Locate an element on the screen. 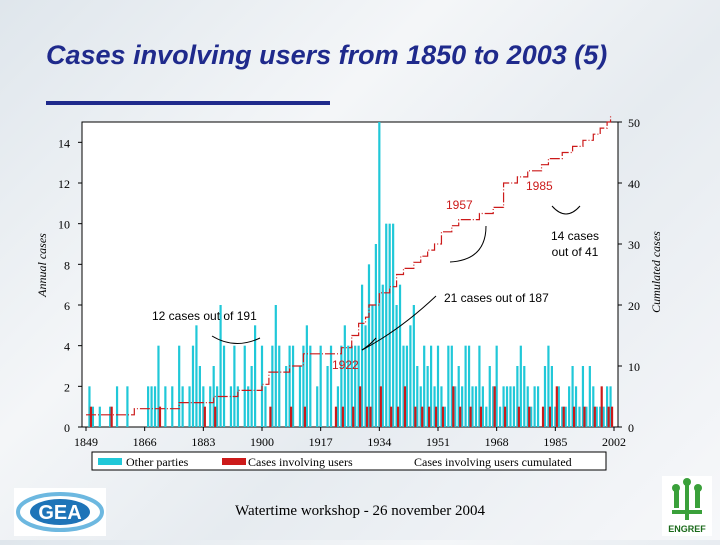  x-tick-label: 1934 is located at coordinates (379, 442).